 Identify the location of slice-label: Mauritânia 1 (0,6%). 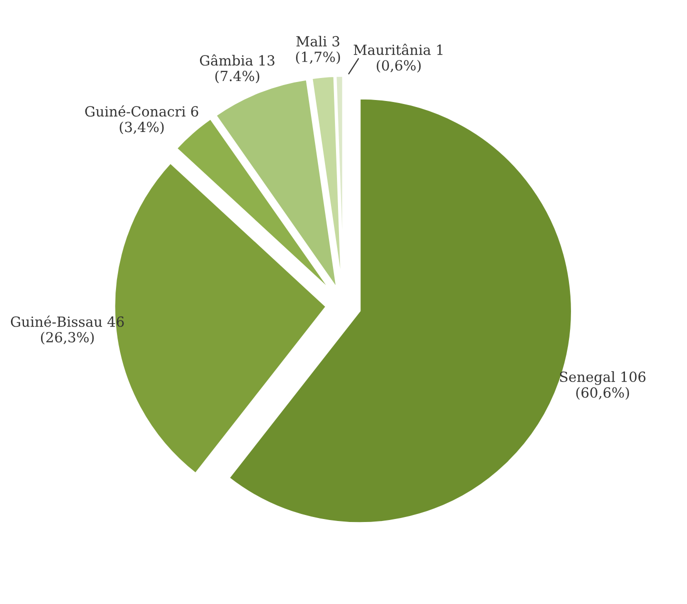
(398, 58).